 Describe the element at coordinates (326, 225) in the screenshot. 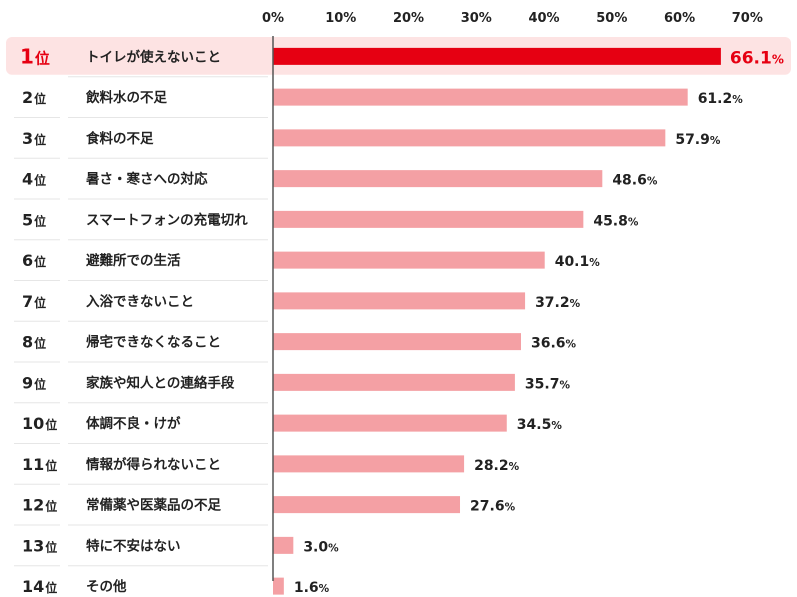

I see `chart-row: 5位 スマートフォンの充電切れ 45.8%` at that location.